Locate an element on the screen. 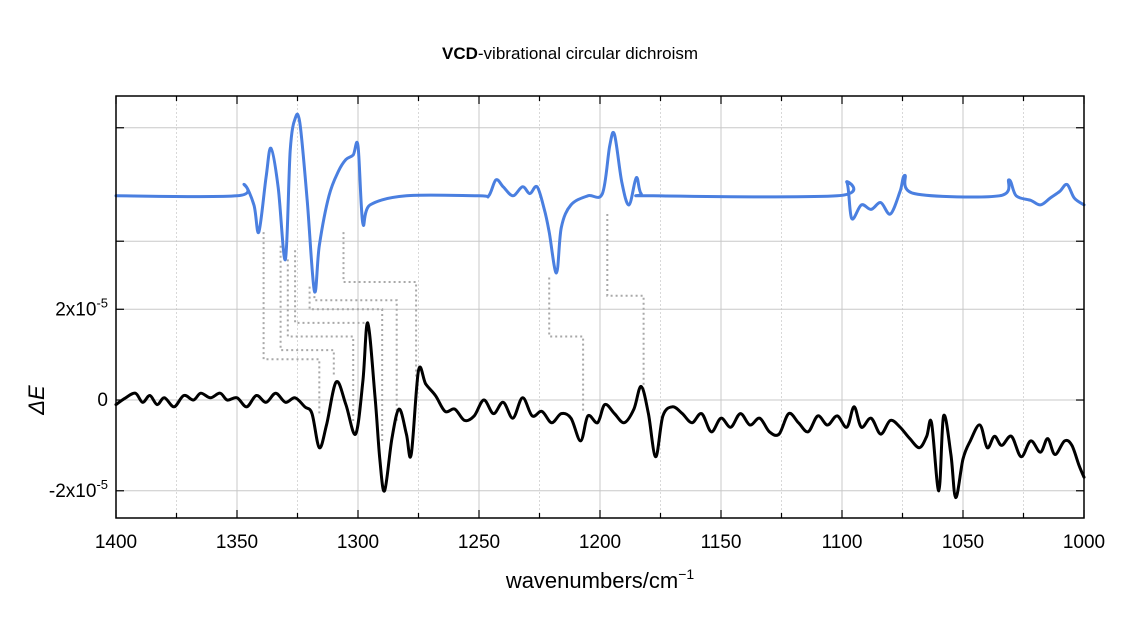  x-axis-label-text: wavenumbers/cm is located at coordinates (591, 580).